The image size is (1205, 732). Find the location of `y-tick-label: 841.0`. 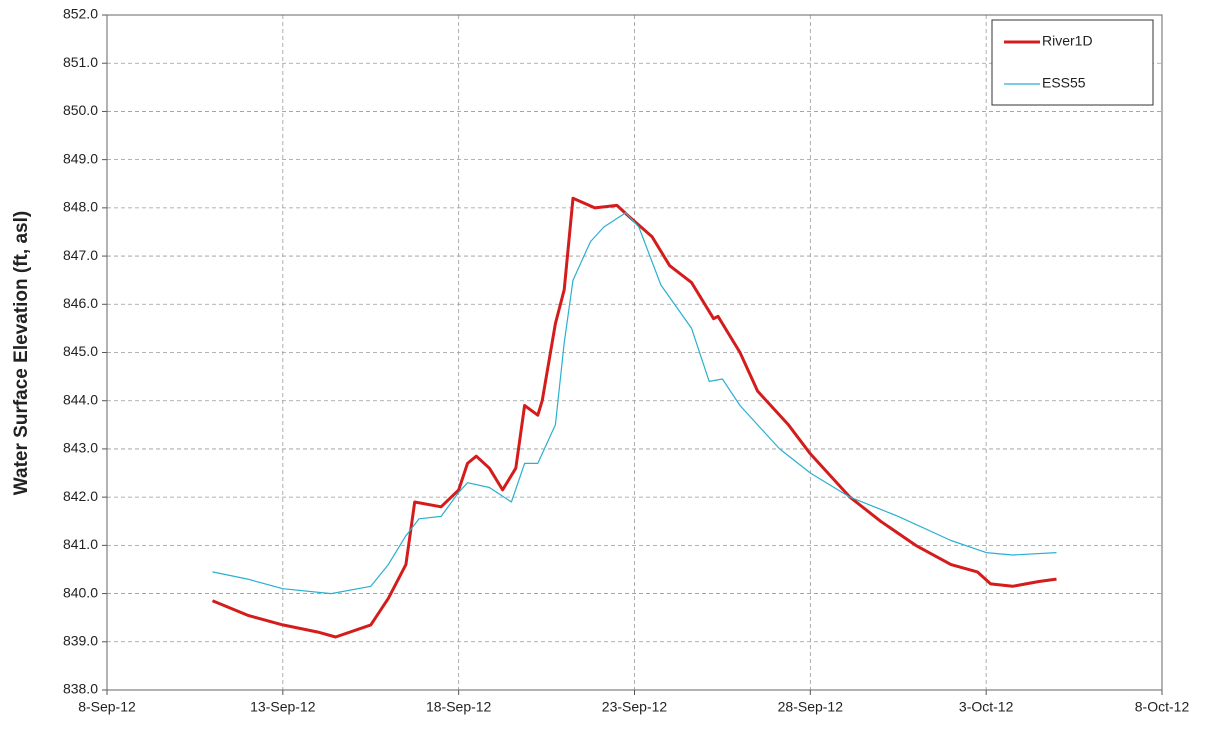

y-tick-label: 841.0 is located at coordinates (80, 544).